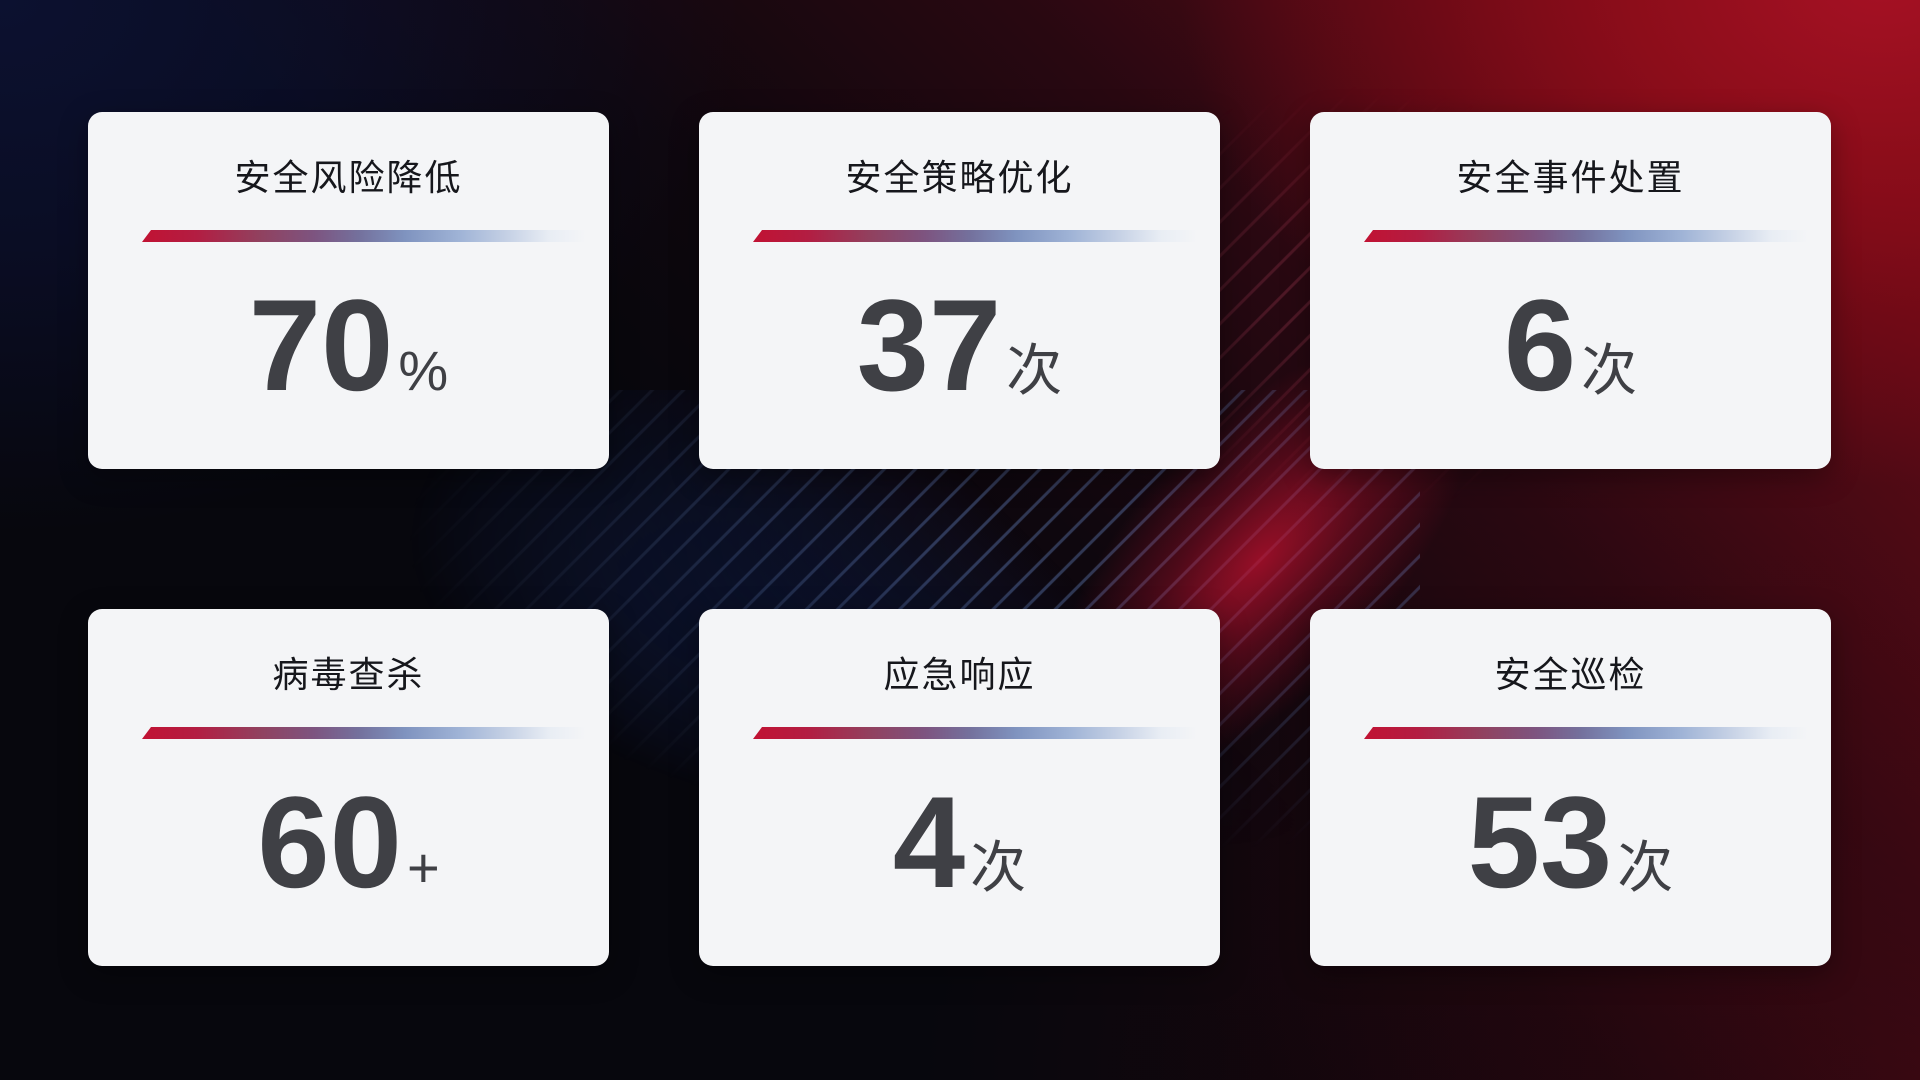 The width and height of the screenshot is (1920, 1080). What do you see at coordinates (929, 345) in the screenshot?
I see `card-value: 37` at bounding box center [929, 345].